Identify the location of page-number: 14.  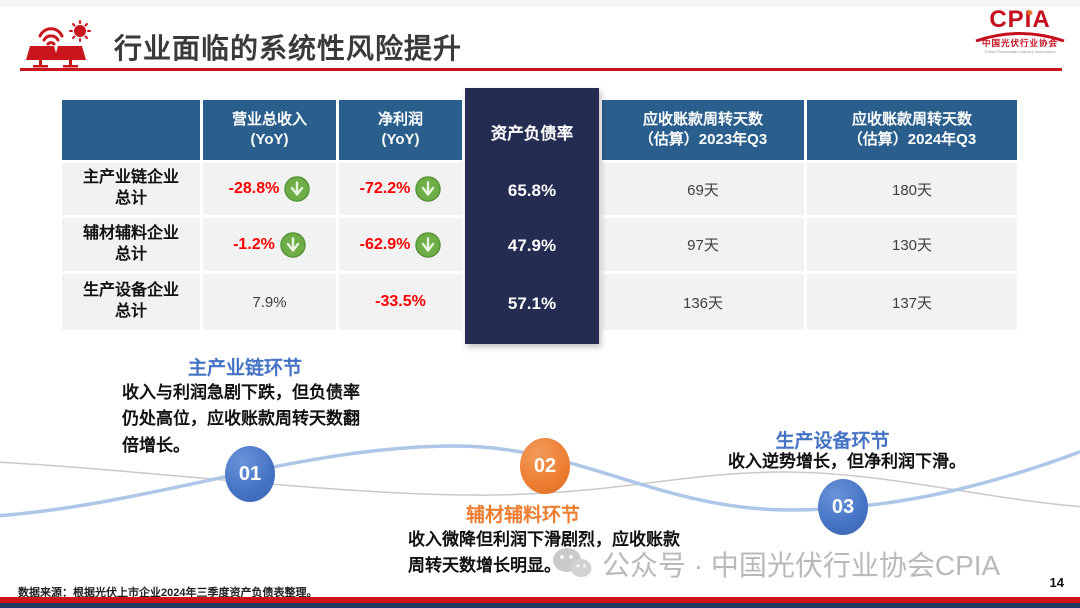
(1056, 582).